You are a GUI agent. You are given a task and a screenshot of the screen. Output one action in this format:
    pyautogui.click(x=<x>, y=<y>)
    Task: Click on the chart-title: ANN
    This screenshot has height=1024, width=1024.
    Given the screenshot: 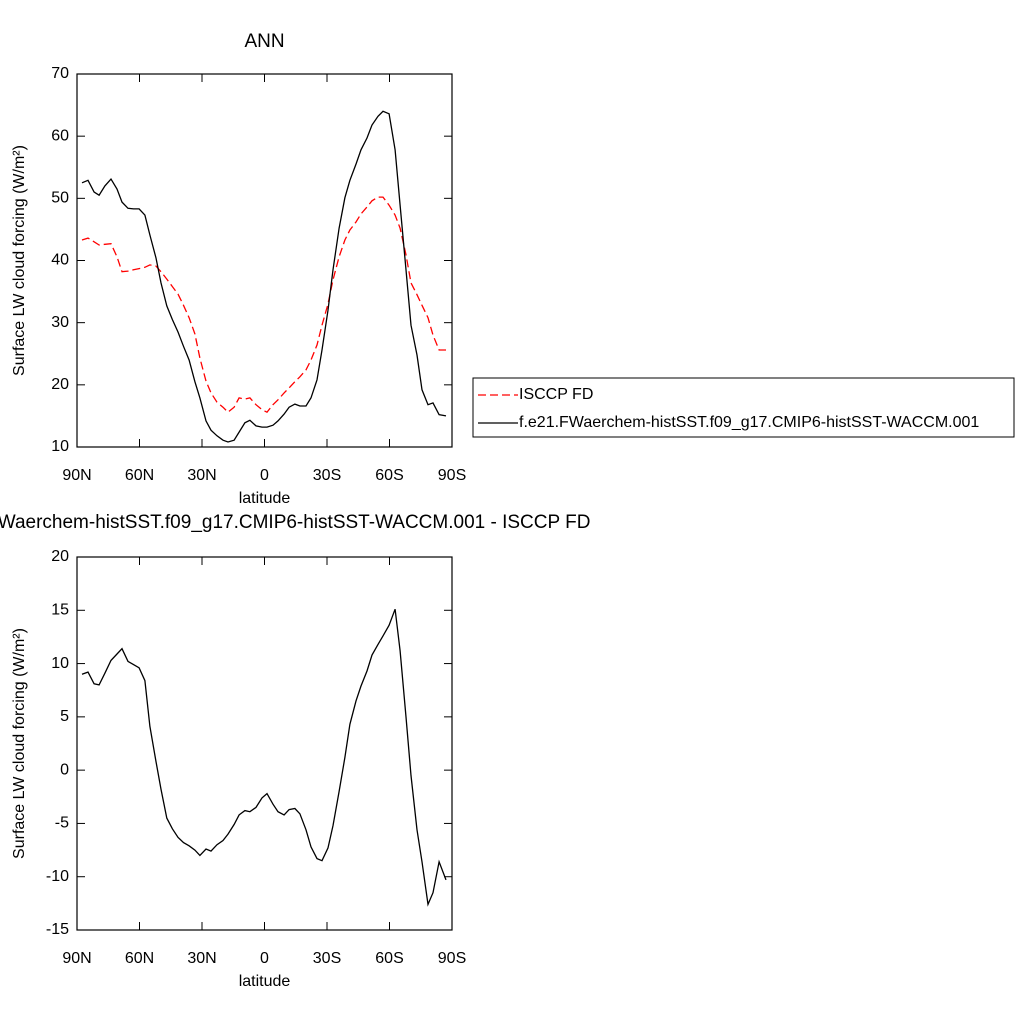 What is the action you would take?
    pyautogui.click(x=264, y=41)
    